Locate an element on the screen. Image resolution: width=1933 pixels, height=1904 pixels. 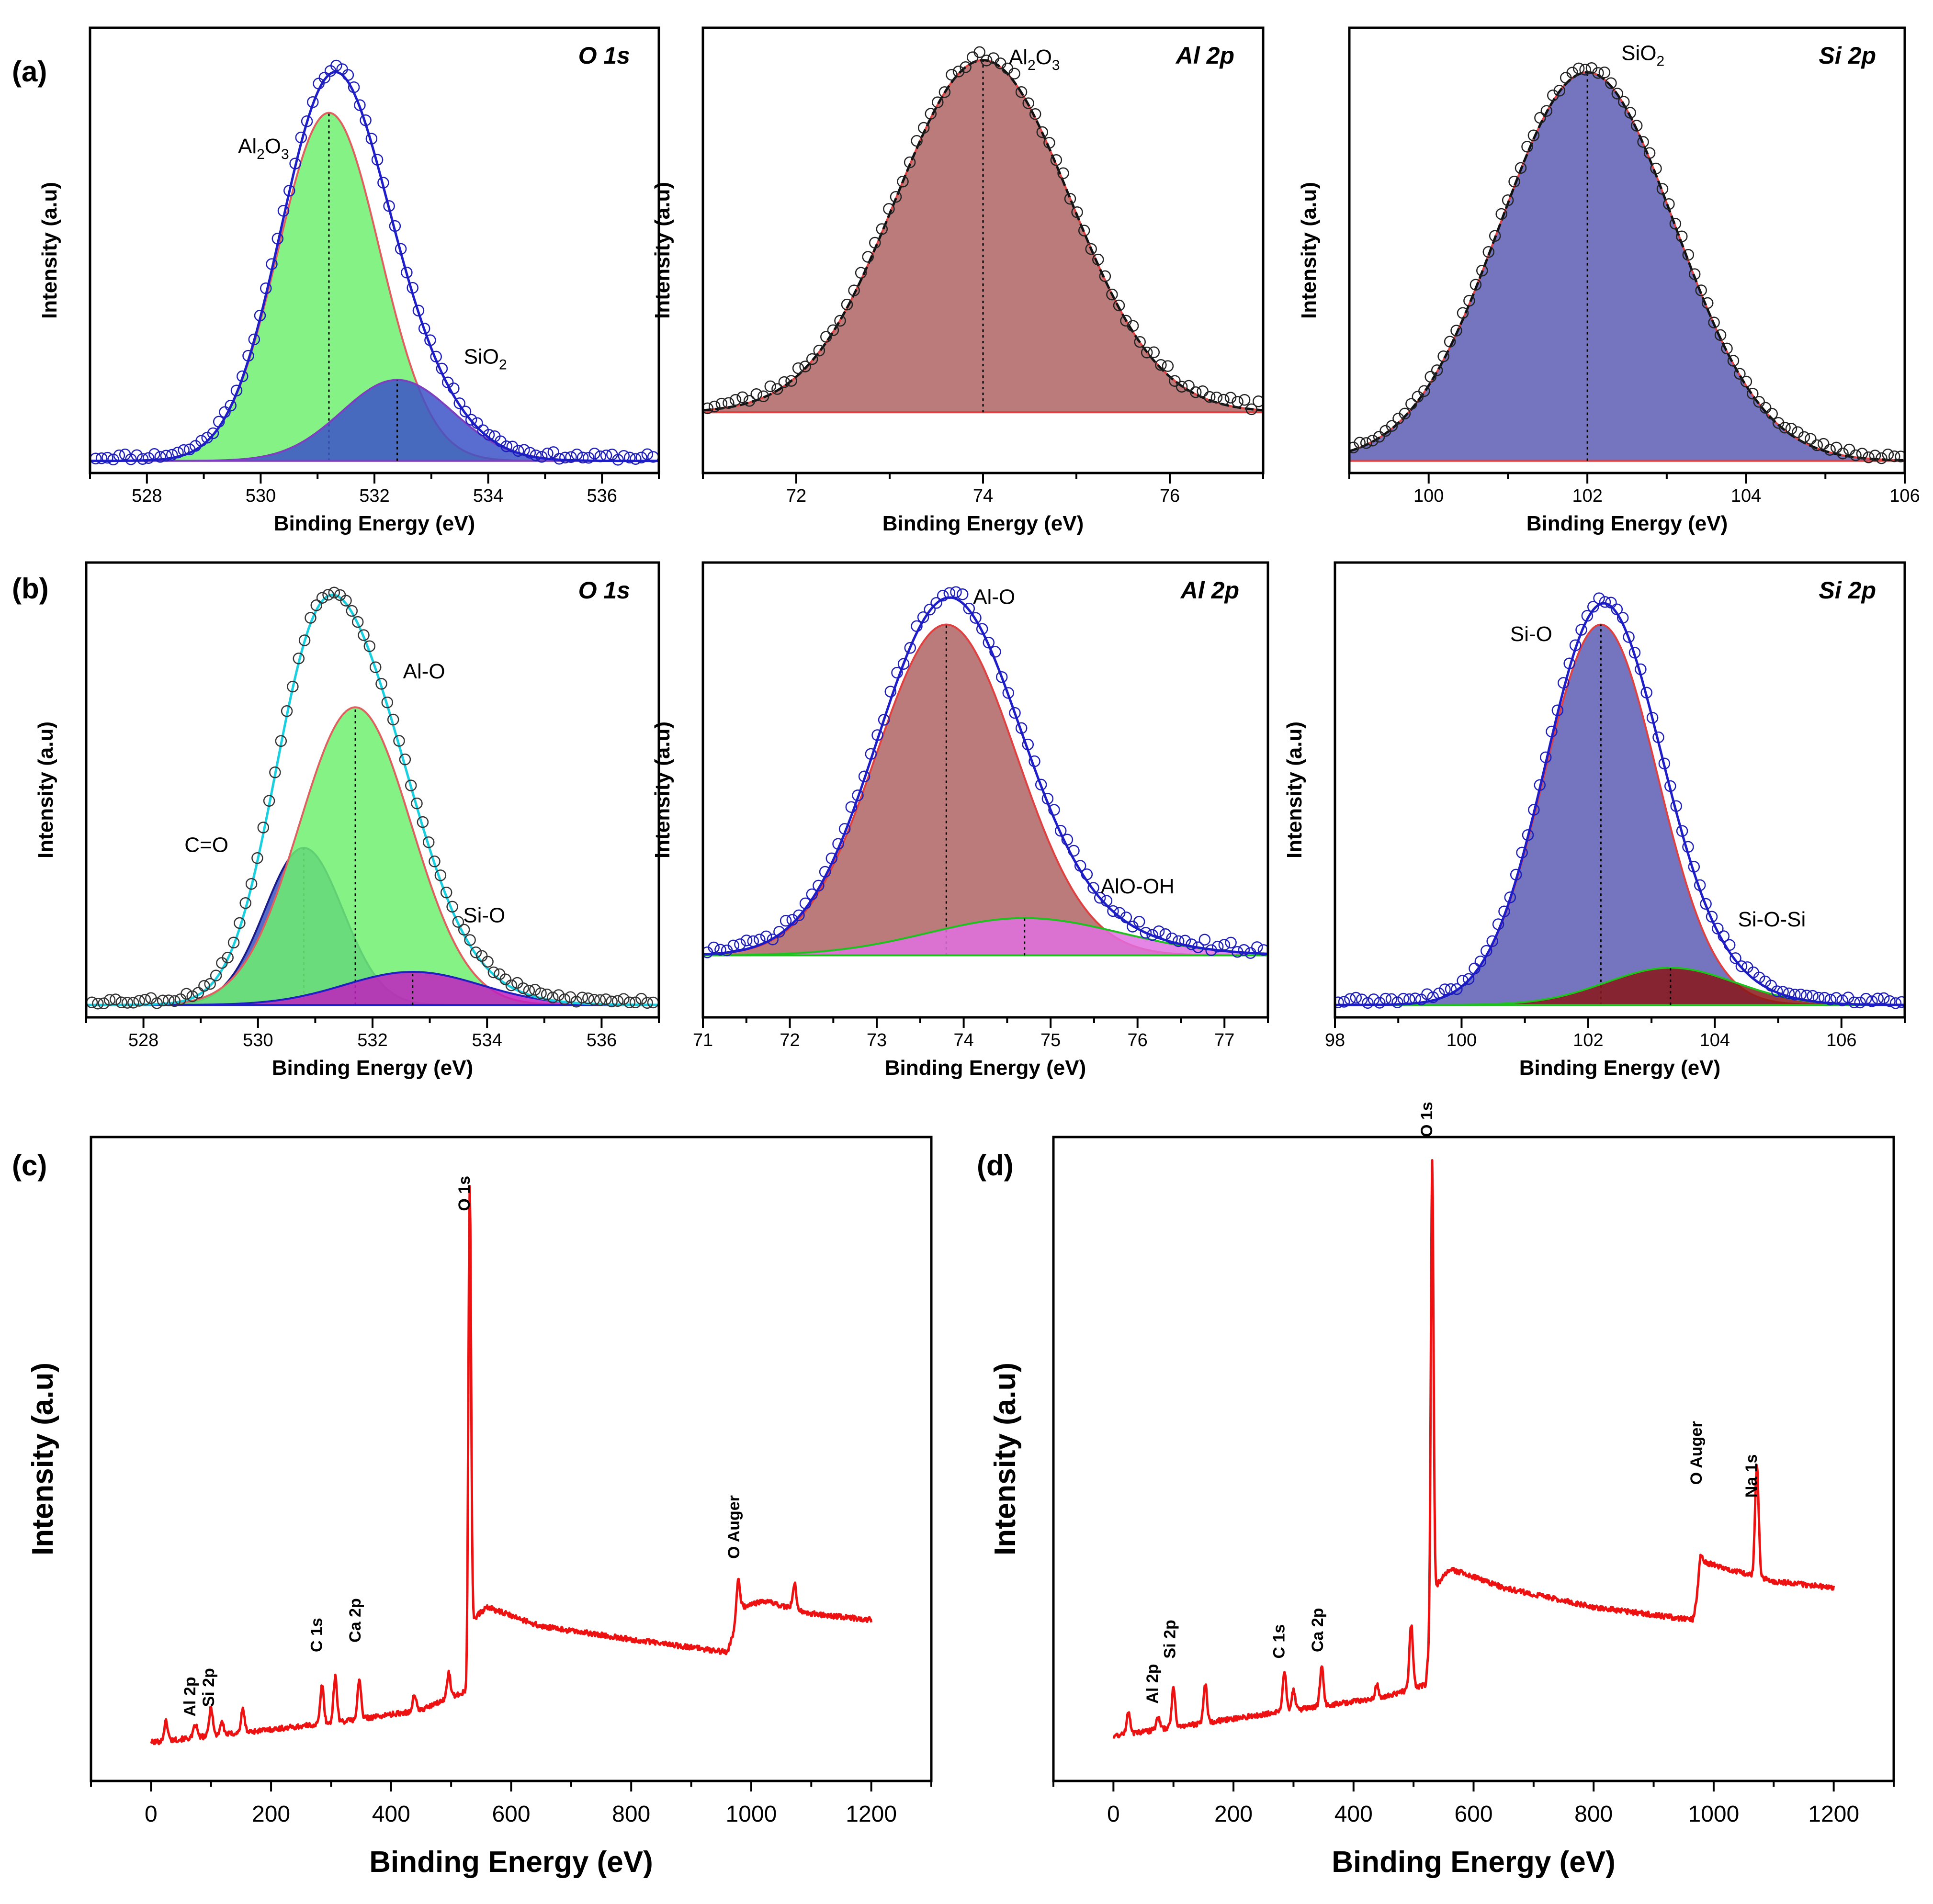
panel-title: O 1s is located at coordinates (604, 55).